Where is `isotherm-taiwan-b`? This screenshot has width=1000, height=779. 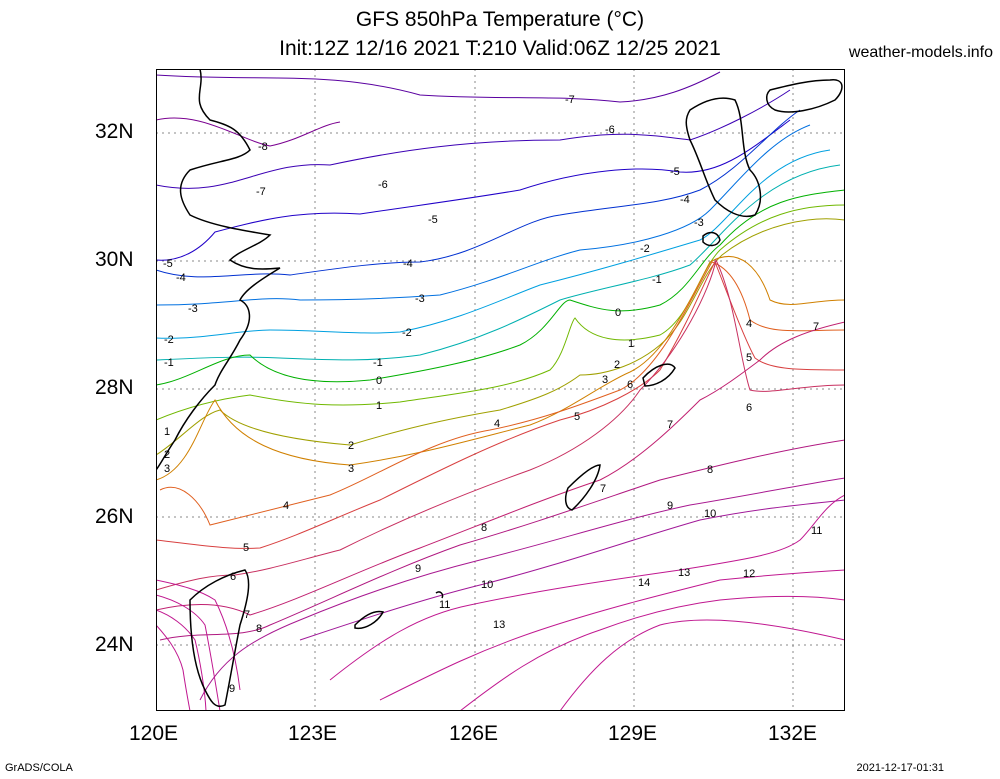 isotherm-taiwan-b is located at coordinates (188, 652).